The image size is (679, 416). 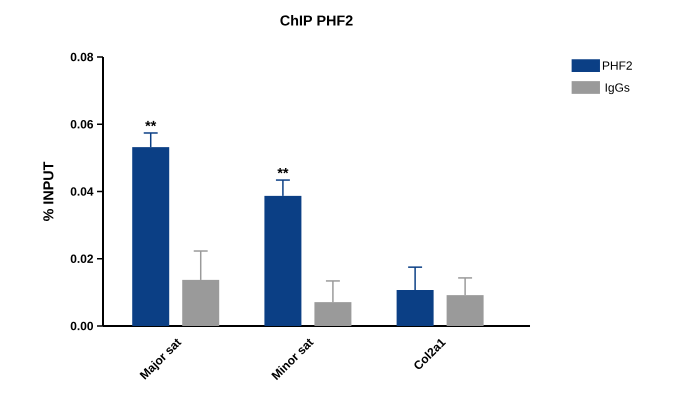 I want to click on y-tick-label: 0.06, so click(x=82, y=124).